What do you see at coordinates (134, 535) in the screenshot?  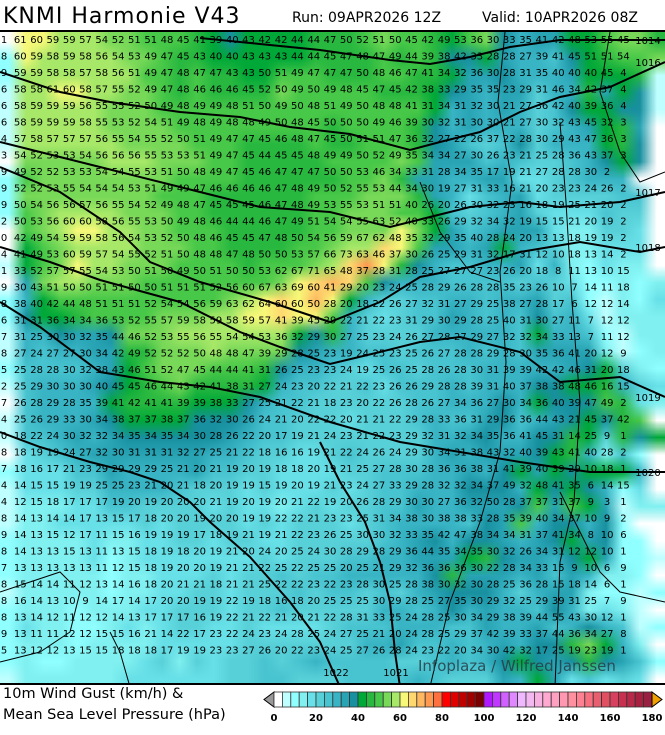 I see `gust-value: 16` at bounding box center [134, 535].